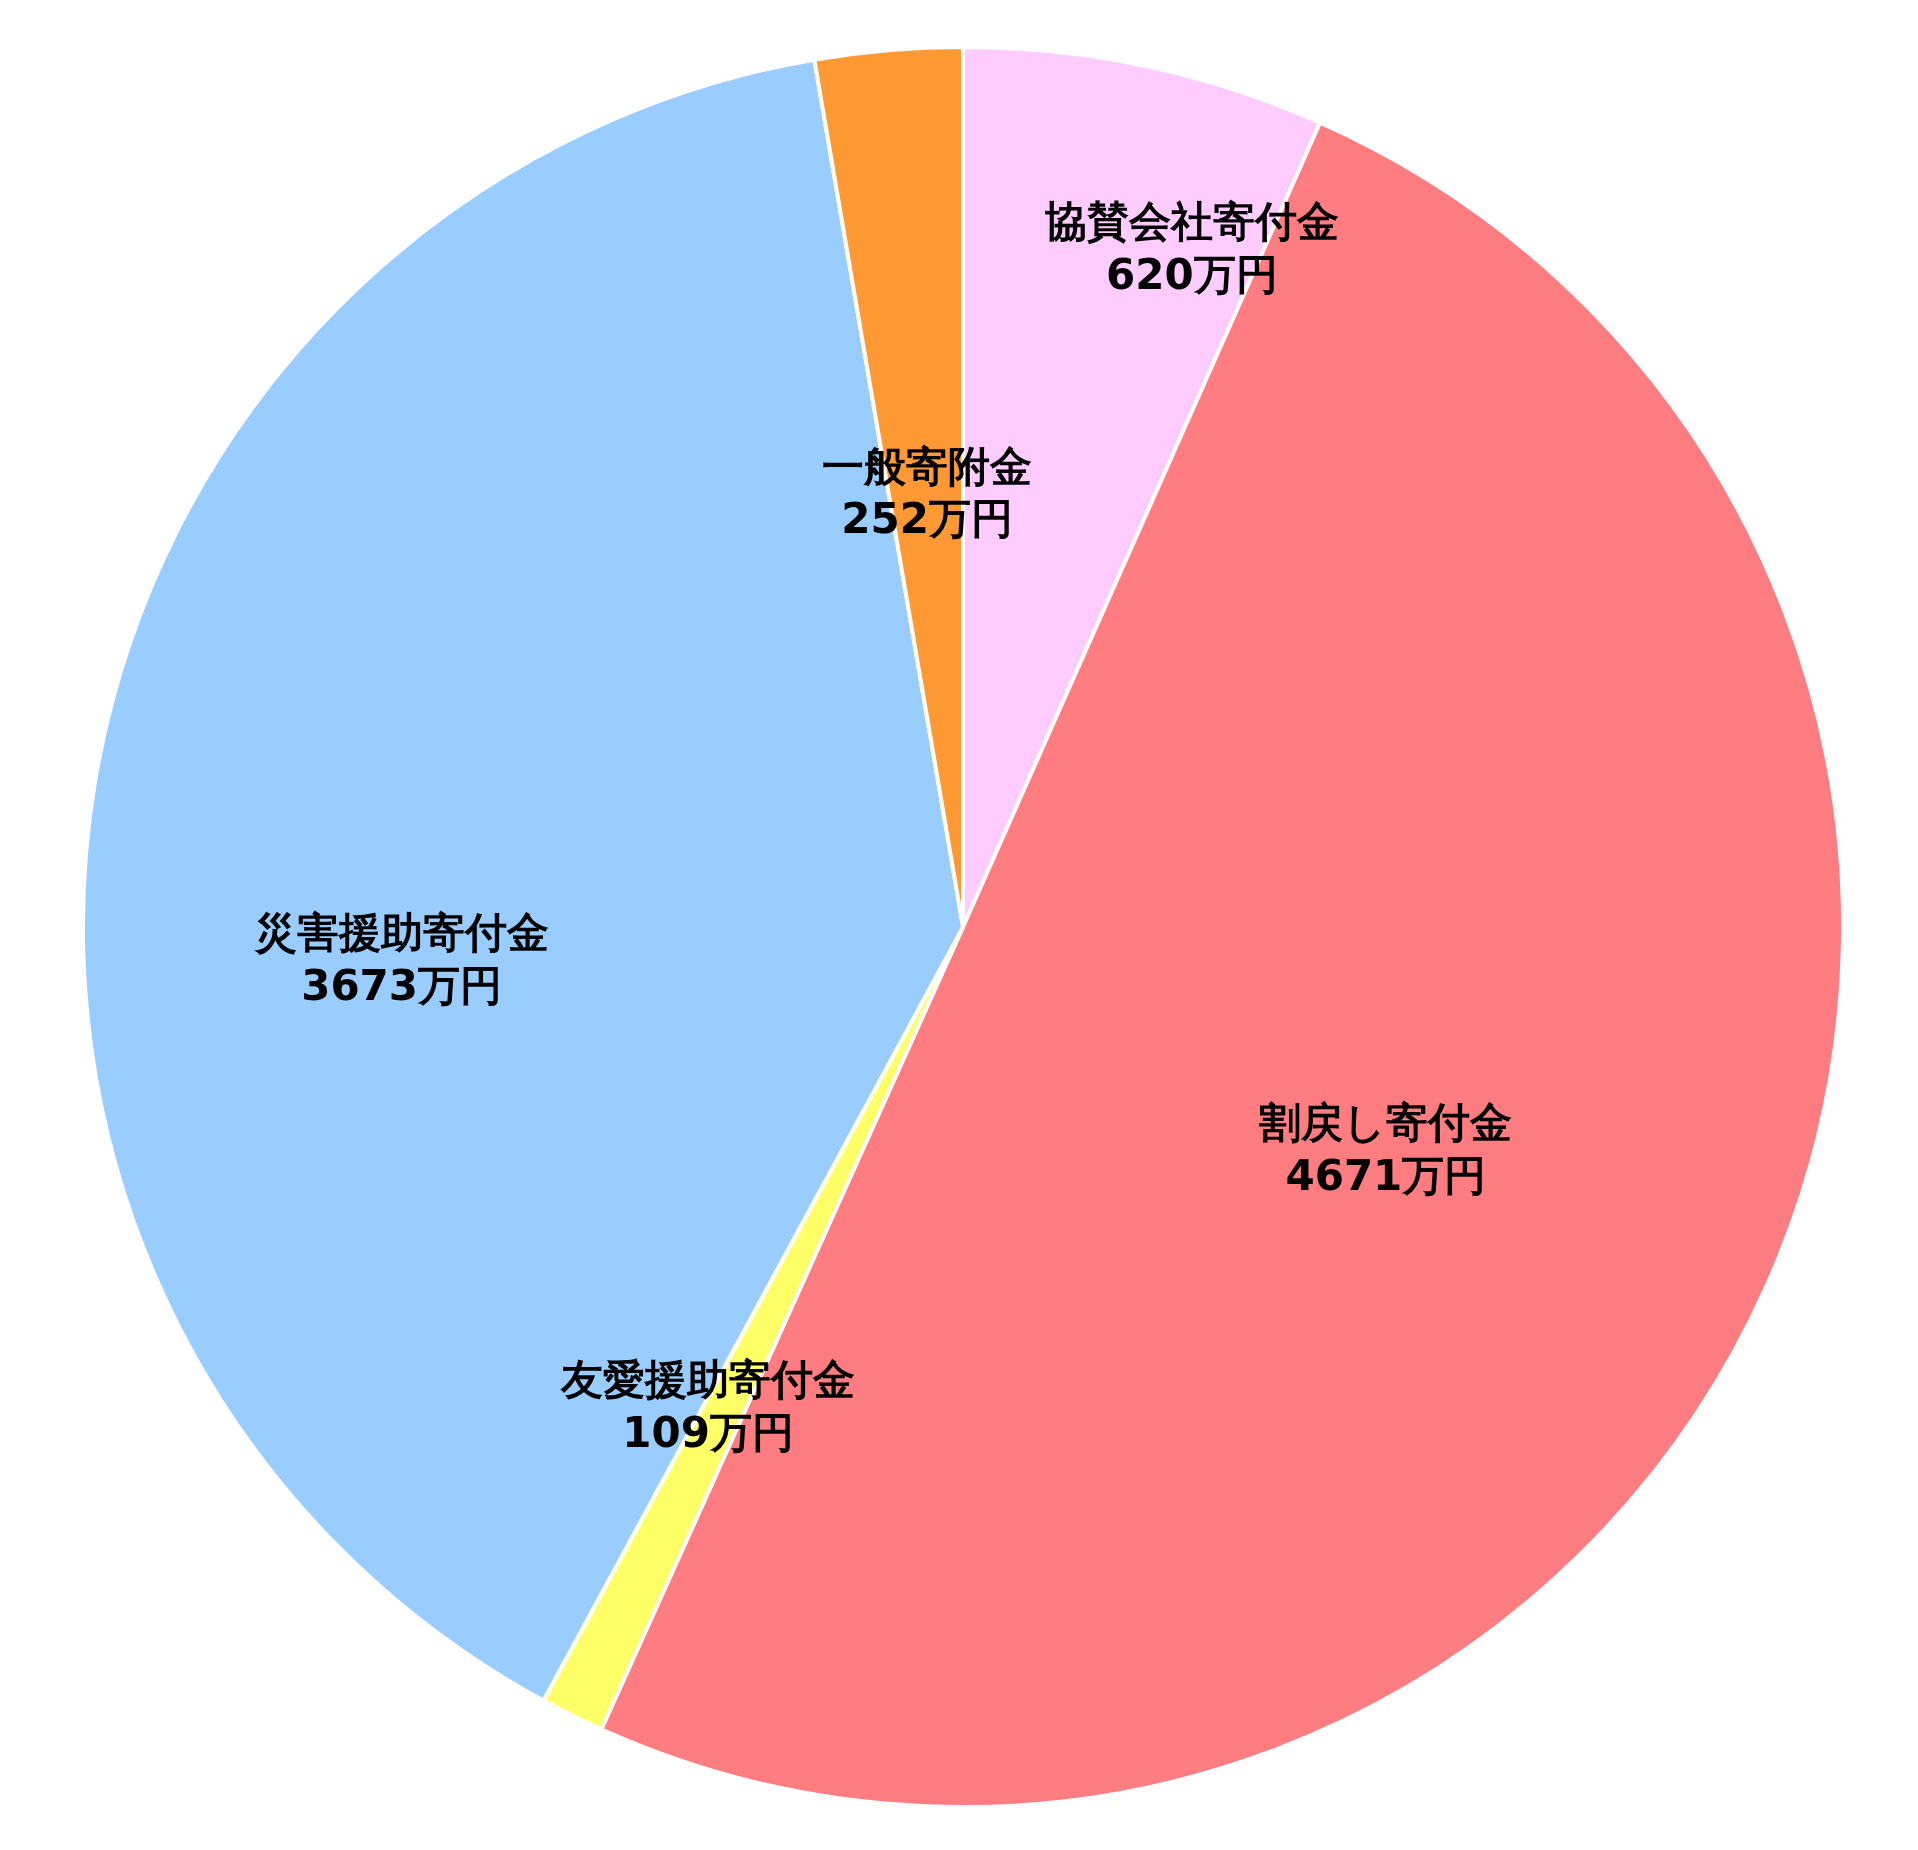 This screenshot has height=1850, width=1918. What do you see at coordinates (1386, 1123) in the screenshot?
I see `slice-label: 割戻し寄付金` at bounding box center [1386, 1123].